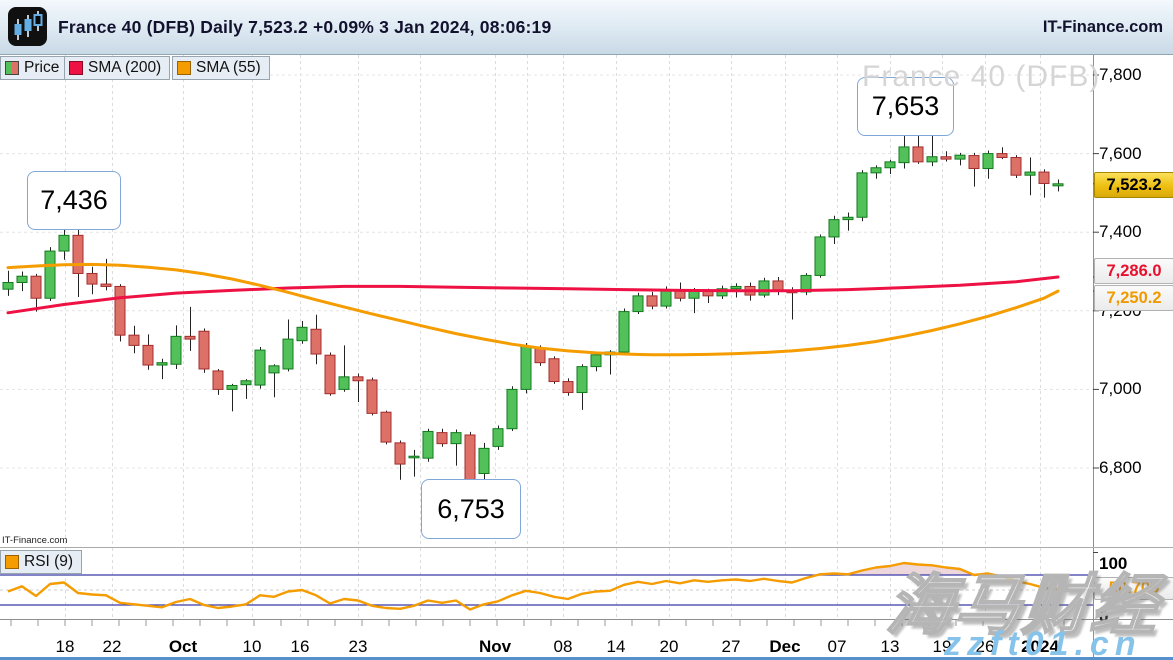  I want to click on sma55-line, so click(533, 309).